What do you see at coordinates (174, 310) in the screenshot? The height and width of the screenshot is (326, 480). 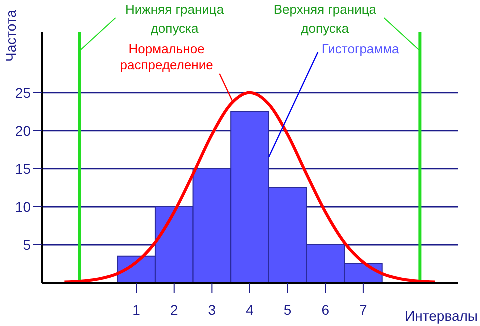 I see `x-tick-label: 2` at bounding box center [174, 310].